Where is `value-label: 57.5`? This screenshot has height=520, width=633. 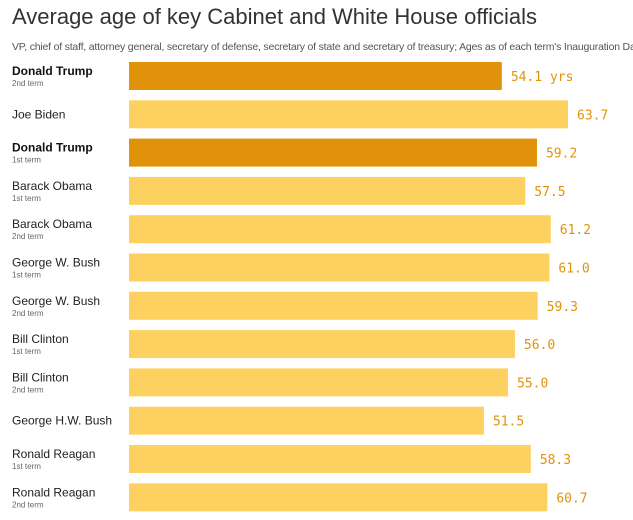
value-label: 57.5 is located at coordinates (549, 192).